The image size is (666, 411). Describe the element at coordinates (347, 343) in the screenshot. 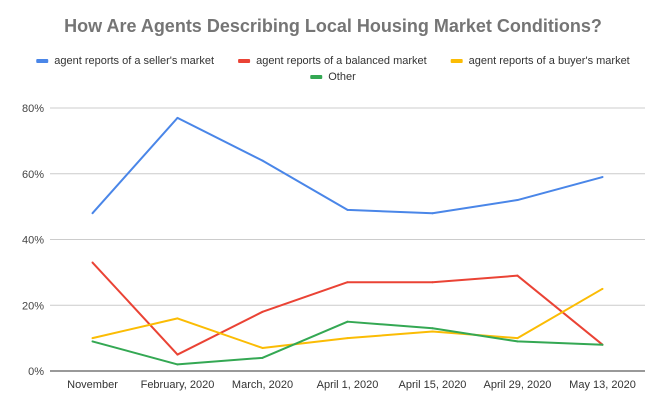

I see `series-line` at that location.